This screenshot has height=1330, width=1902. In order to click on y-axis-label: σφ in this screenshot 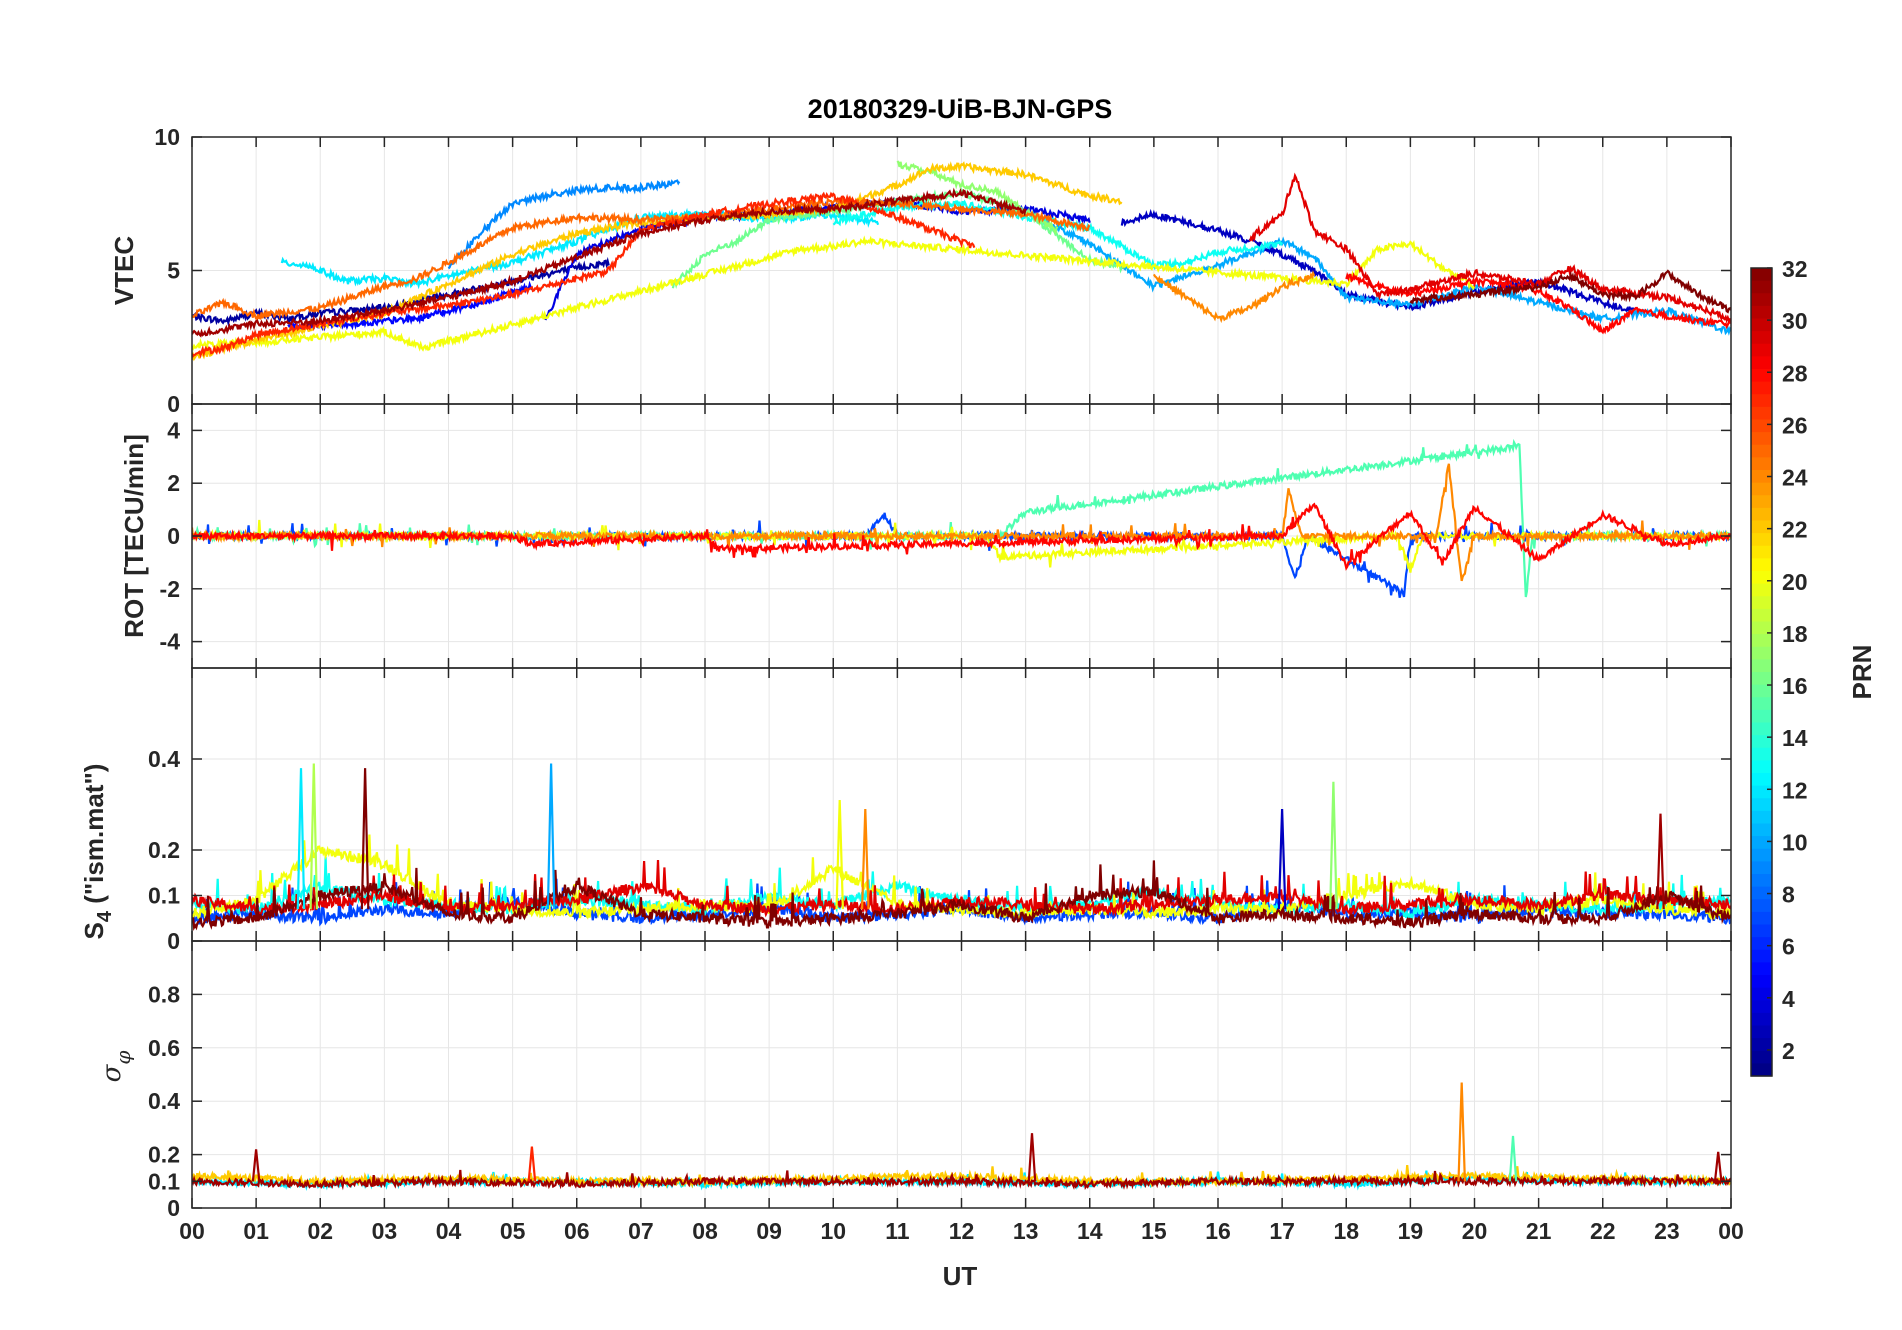, I will do `click(116, 1067)`.